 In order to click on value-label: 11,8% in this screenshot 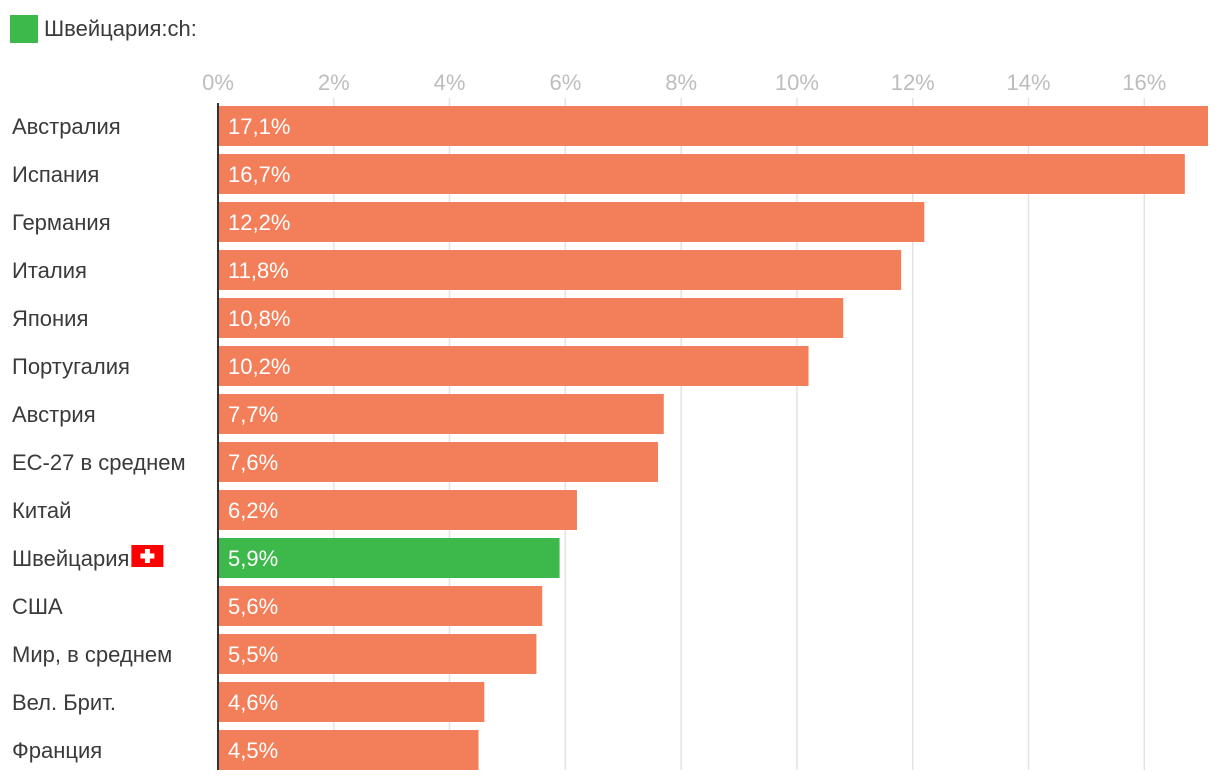, I will do `click(258, 270)`.